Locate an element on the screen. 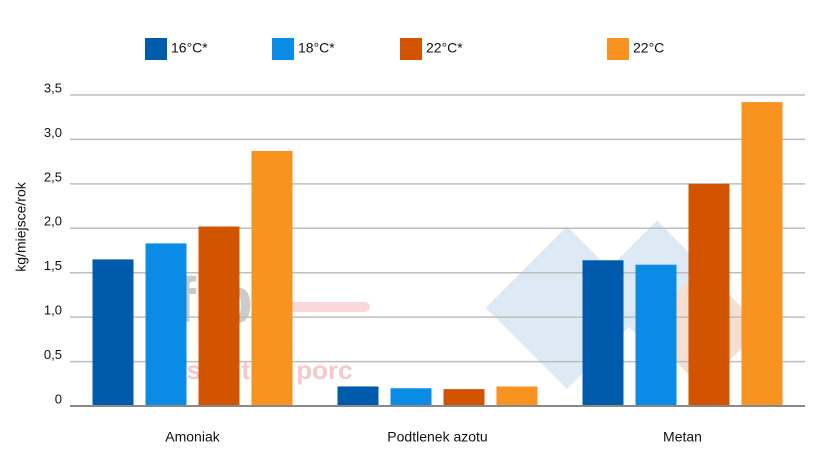 This screenshot has width=820, height=462. legend-label: 22°C is located at coordinates (648, 48).